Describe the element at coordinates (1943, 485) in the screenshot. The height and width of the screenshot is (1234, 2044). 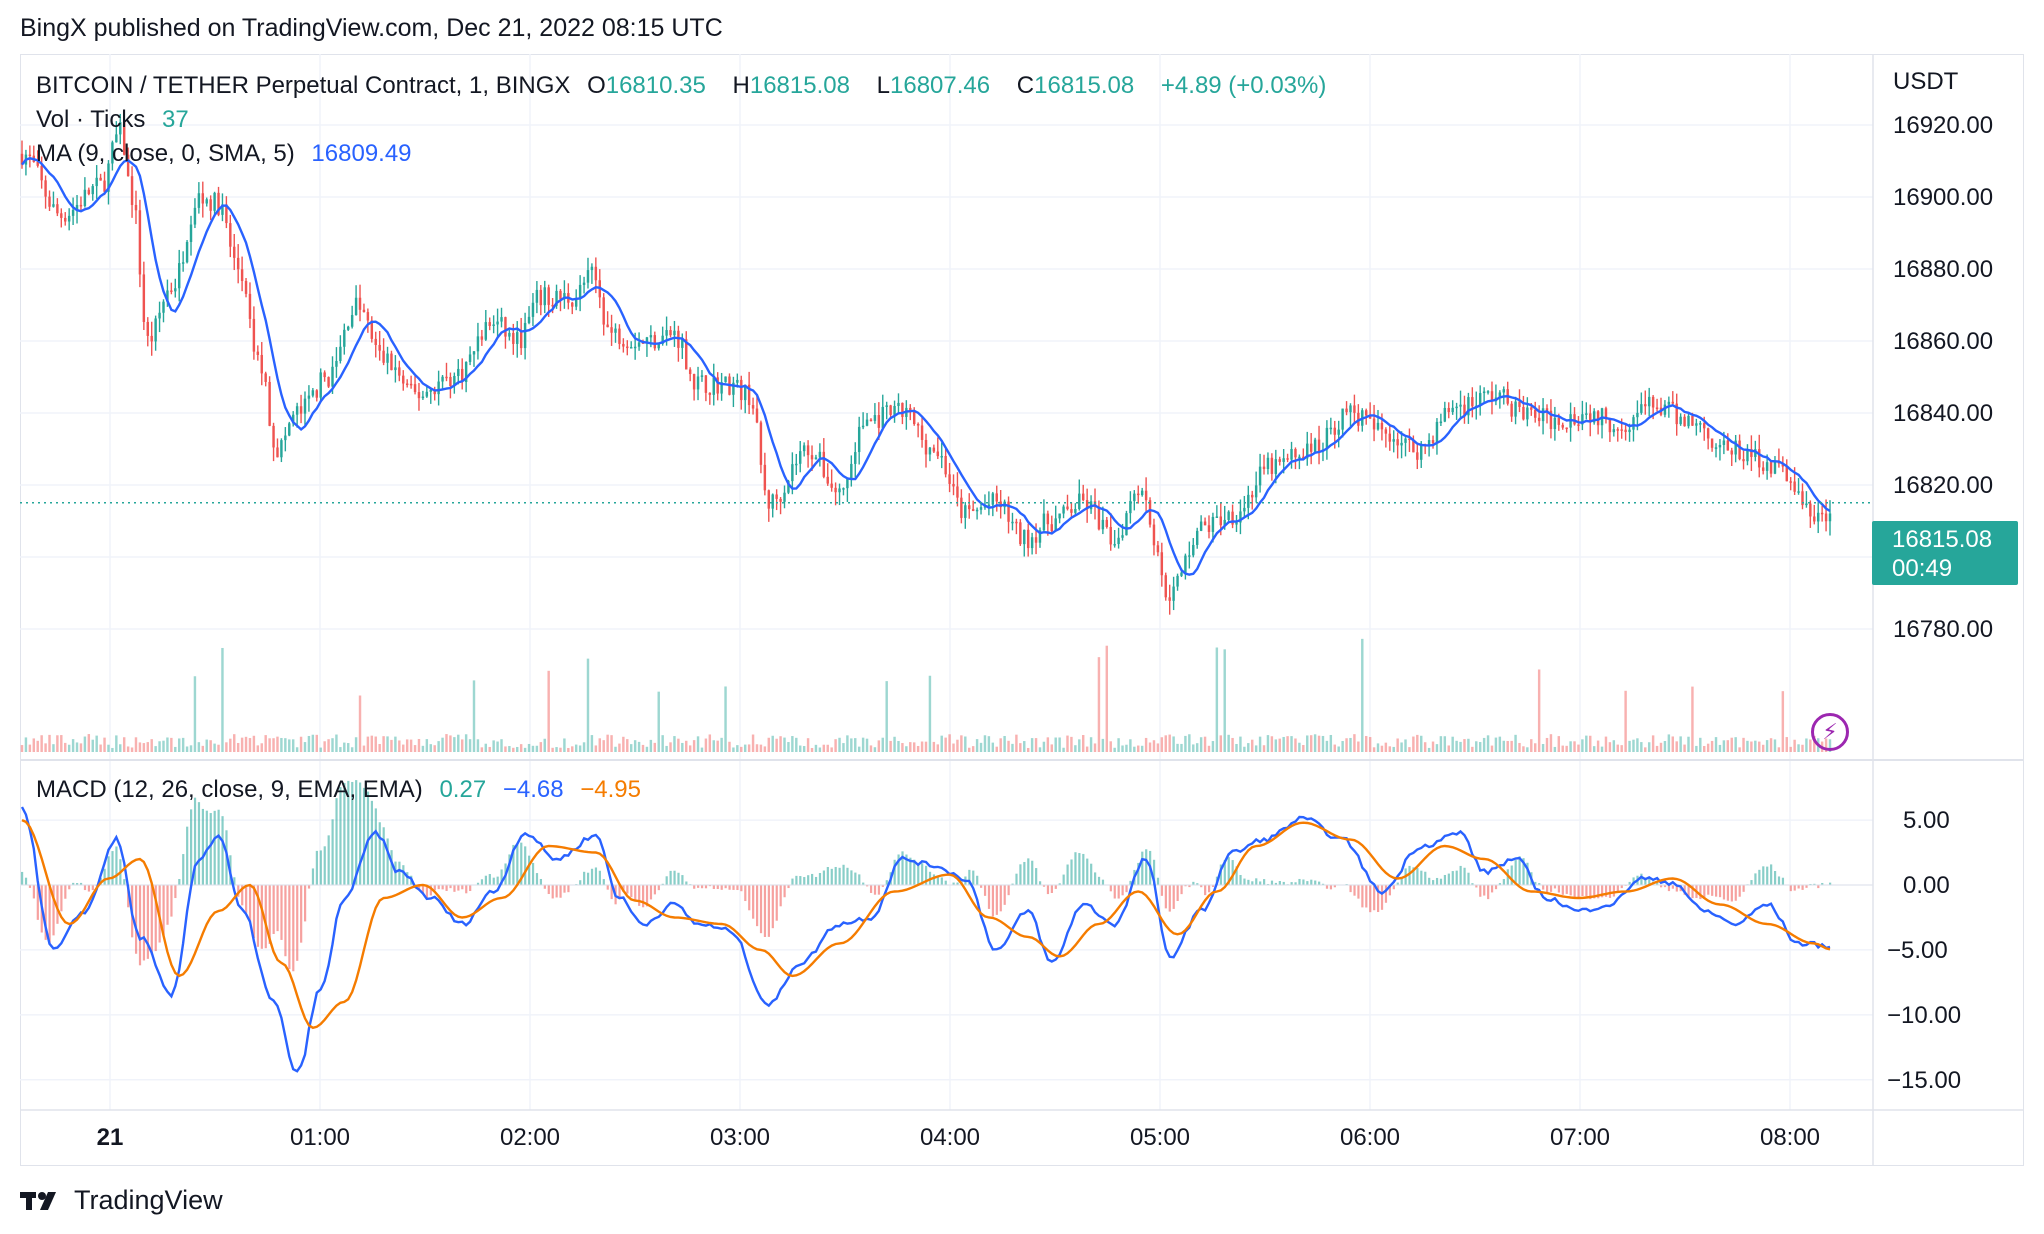
I see `price-tick-label: 16820.00` at that location.